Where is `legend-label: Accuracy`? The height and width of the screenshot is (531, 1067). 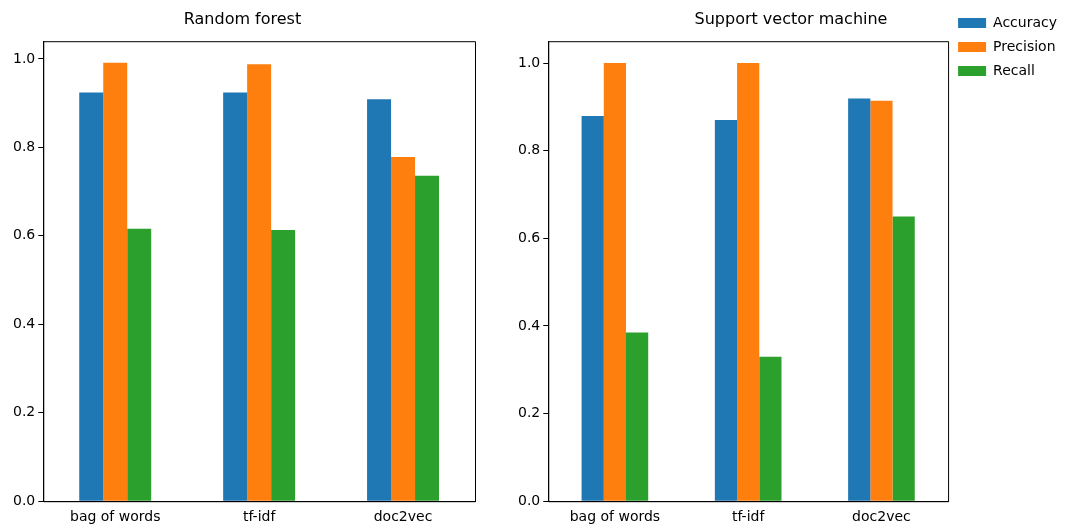
legend-label: Accuracy is located at coordinates (1025, 21).